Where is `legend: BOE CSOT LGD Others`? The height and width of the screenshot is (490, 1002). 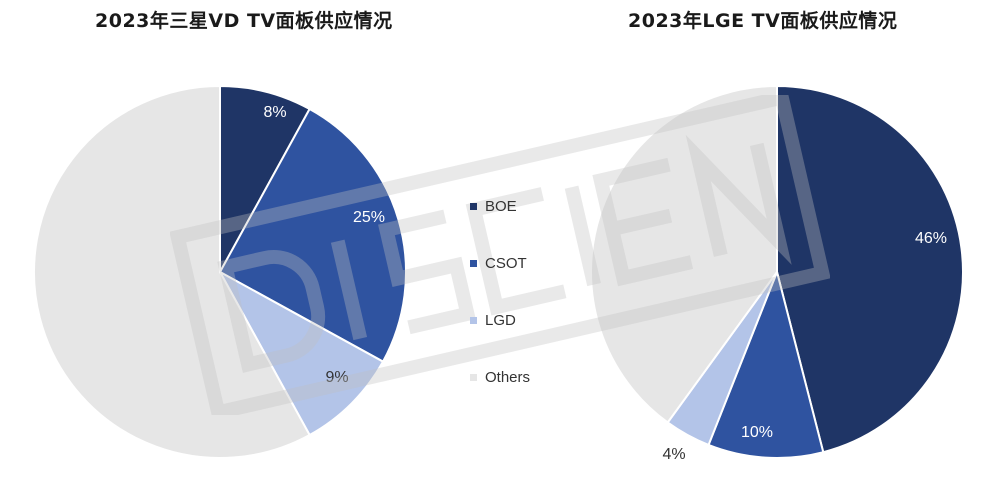
legend: BOE CSOT LGD Others is located at coordinates (500, 292).